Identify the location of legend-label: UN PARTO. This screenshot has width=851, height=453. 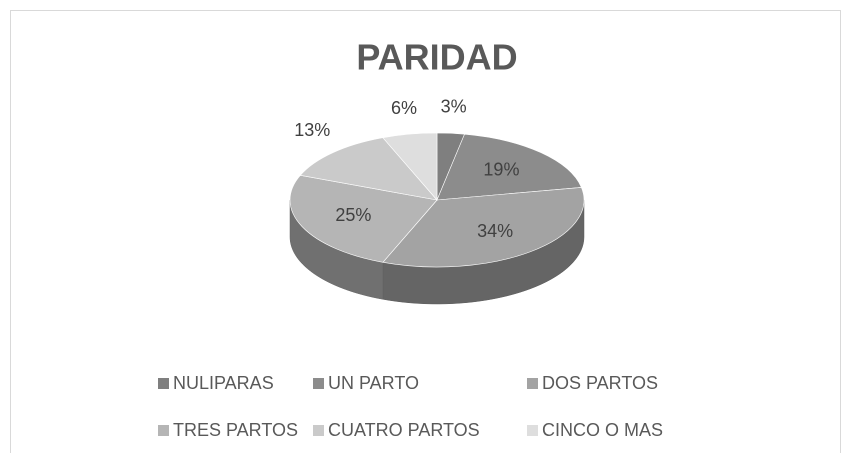
(373, 383).